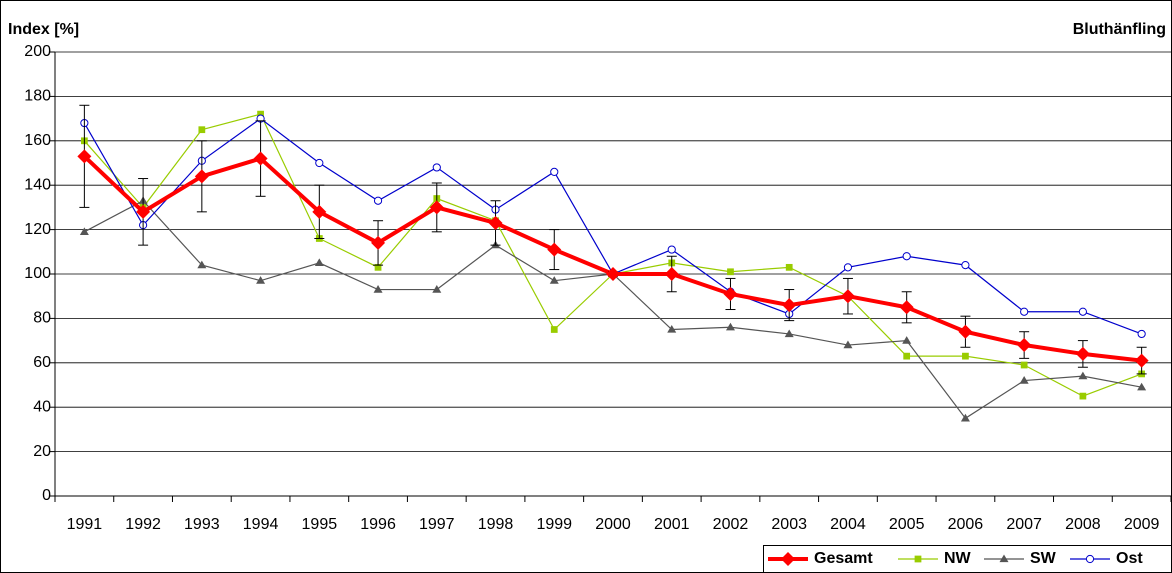  Describe the element at coordinates (85, 524) in the screenshot. I see `x-tick-label: 1991` at that location.